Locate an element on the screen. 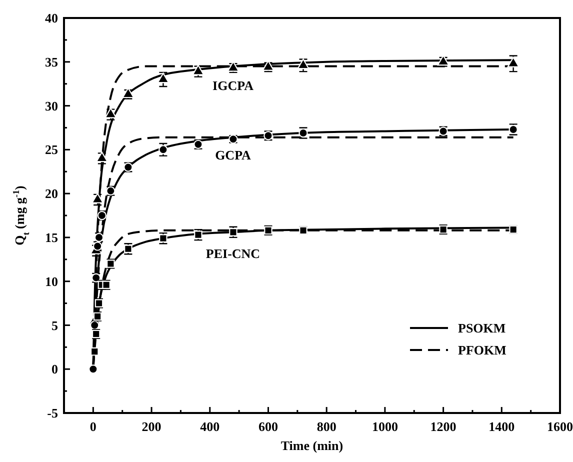 This screenshot has width=573, height=462. x-axis-title: Time (min) is located at coordinates (312, 445).